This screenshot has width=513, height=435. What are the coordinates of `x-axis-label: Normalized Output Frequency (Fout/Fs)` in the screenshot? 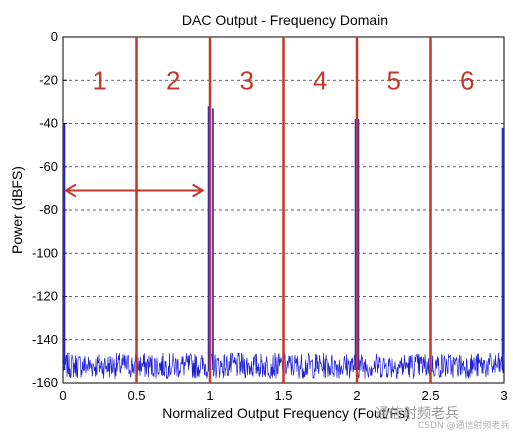 It's located at (285, 413).